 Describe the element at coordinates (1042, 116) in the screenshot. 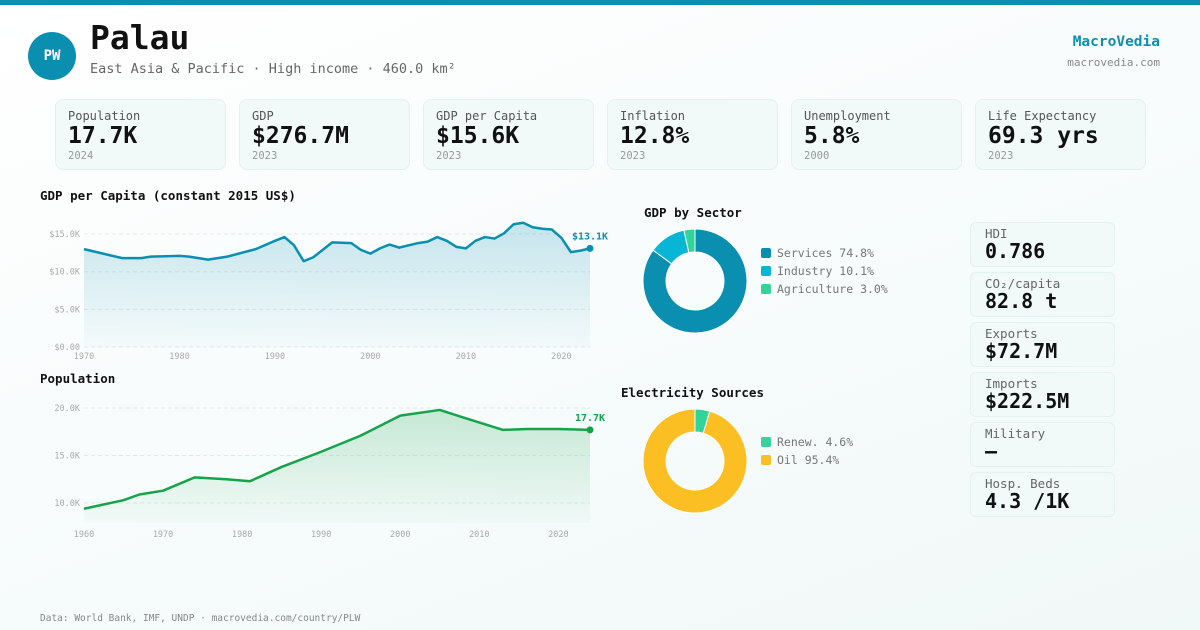

I see `kpi-label: Life Expectancy` at that location.